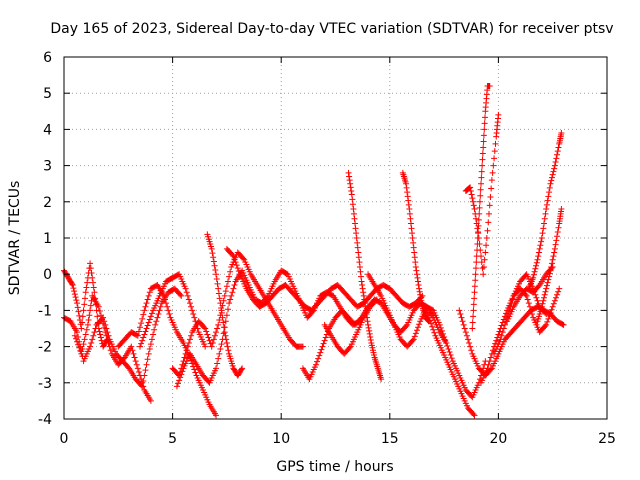  What do you see at coordinates (390, 439) in the screenshot?
I see `x-tick-label: 15` at bounding box center [390, 439].